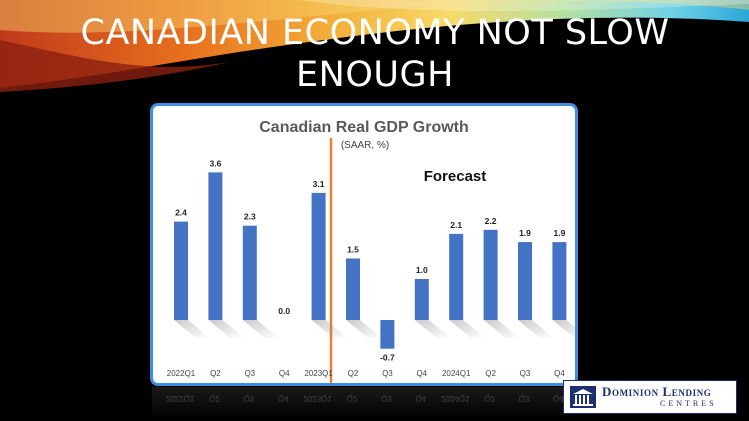 Image resolution: width=749 pixels, height=421 pixels. What do you see at coordinates (319, 184) in the screenshot?
I see `data-label: 3.1` at bounding box center [319, 184].